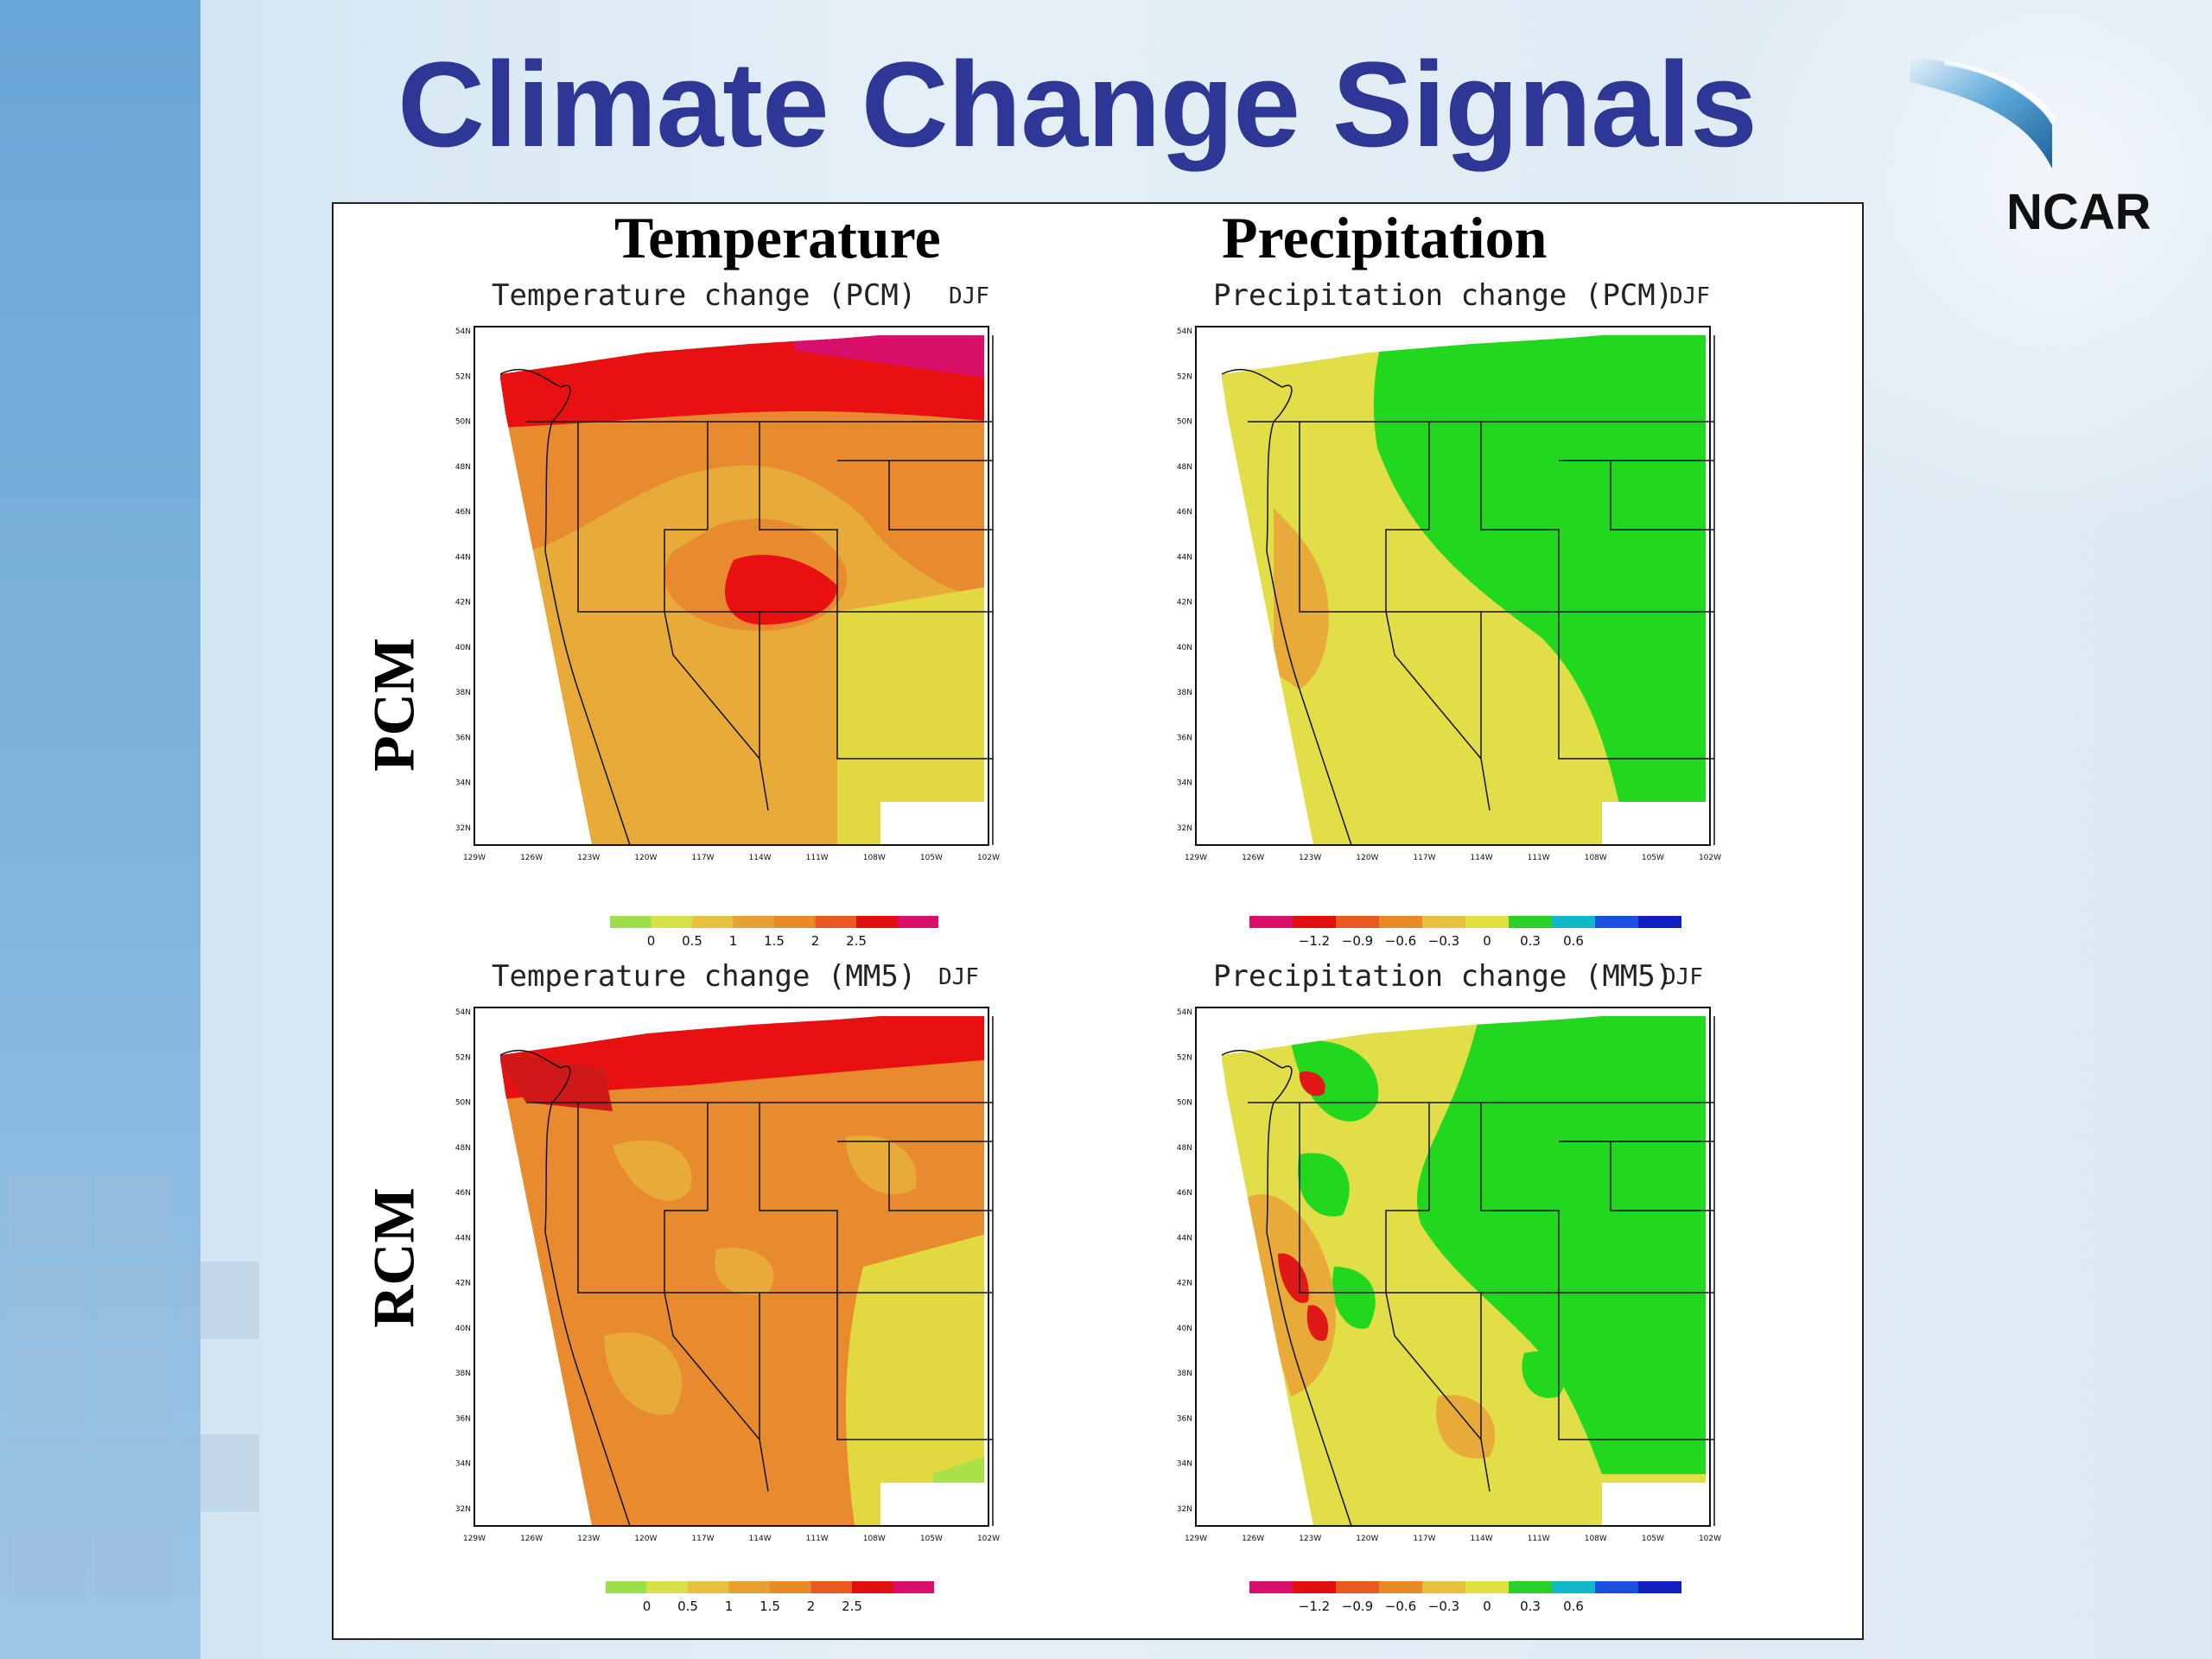 The height and width of the screenshot is (1659, 2212). Describe the element at coordinates (704, 295) in the screenshot. I see `map-title-temp-pcm: Temperature change (PCM)` at that location.